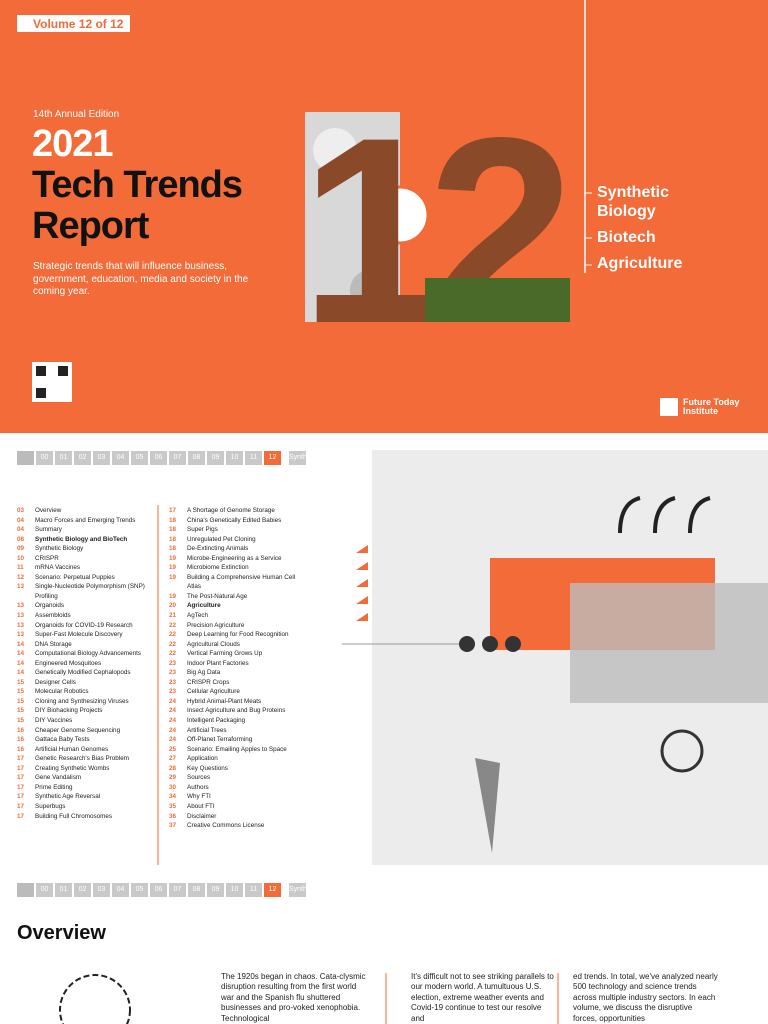 The height and width of the screenshot is (1024, 768). I want to click on toc-entry: 18 Super Pigs, so click(233, 530).